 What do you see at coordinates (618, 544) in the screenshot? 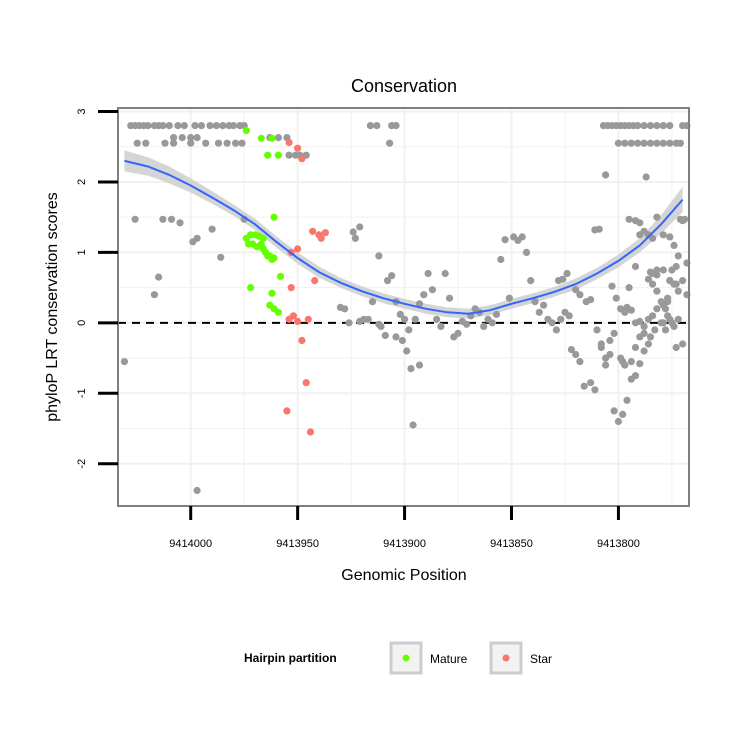
I see `x-tick-label: 9413800` at bounding box center [618, 544].